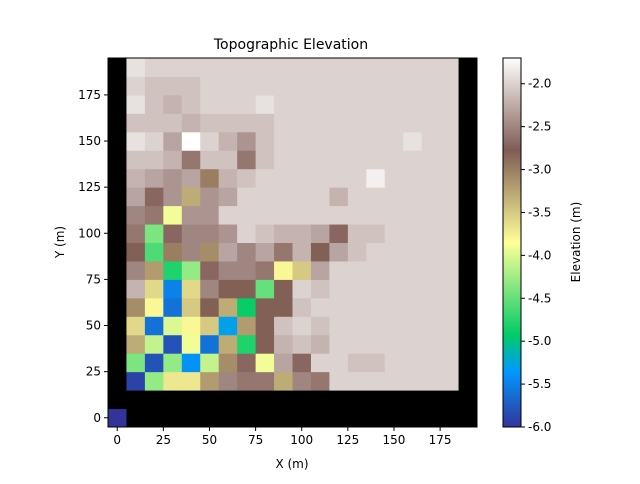 The width and height of the screenshot is (640, 484). Describe the element at coordinates (301, 440) in the screenshot. I see `x-tick-label: 100` at that location.